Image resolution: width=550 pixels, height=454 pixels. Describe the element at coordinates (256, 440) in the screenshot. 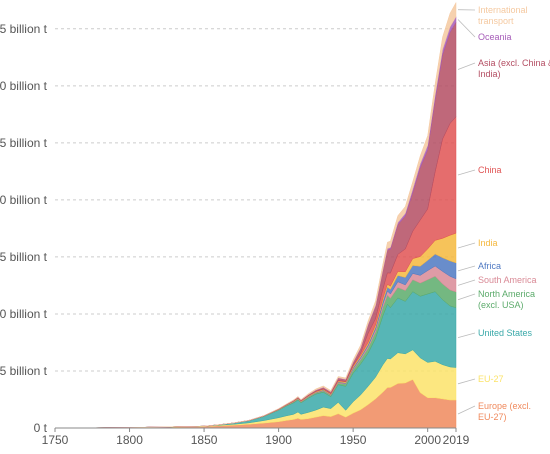

I see `x-tick-labels: 1750 1800 1850 1900 1950 2000 2019` at that location.